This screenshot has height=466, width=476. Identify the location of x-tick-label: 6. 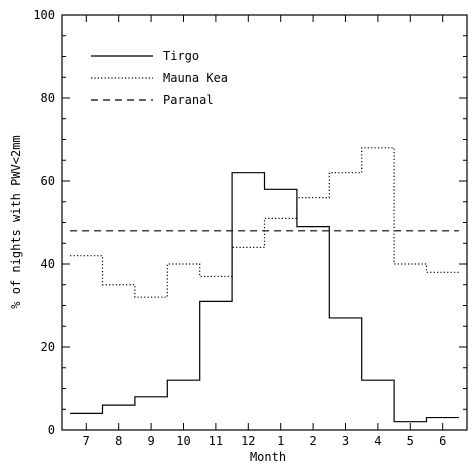
(442, 441).